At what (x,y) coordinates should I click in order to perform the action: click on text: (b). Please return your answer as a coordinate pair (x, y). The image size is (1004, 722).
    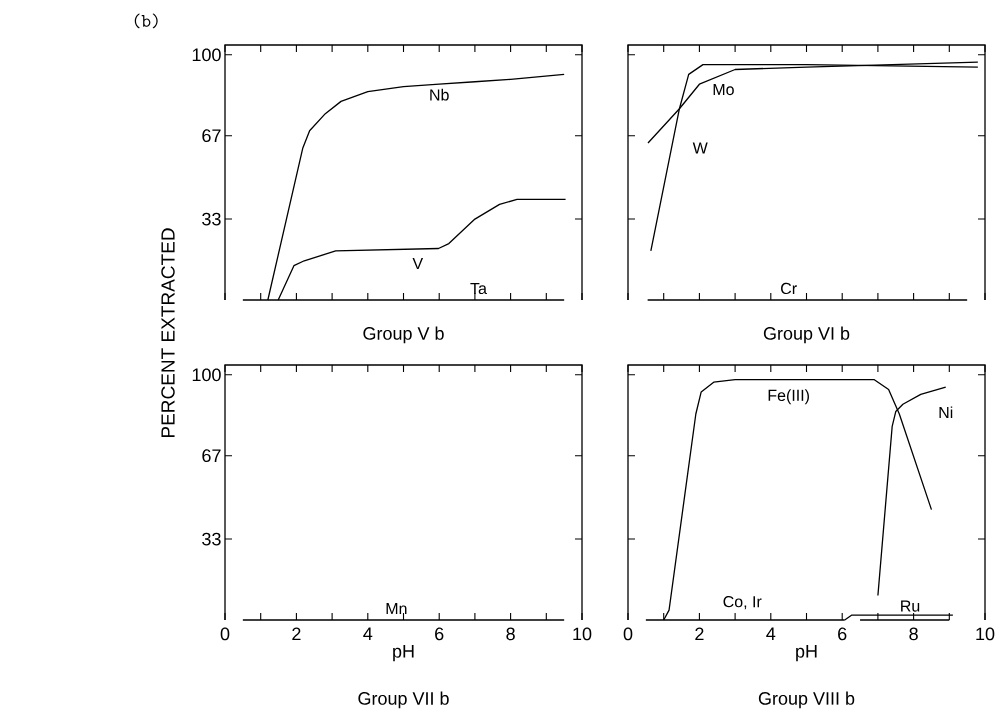
    Looking at the image, I should click on (146, 21).